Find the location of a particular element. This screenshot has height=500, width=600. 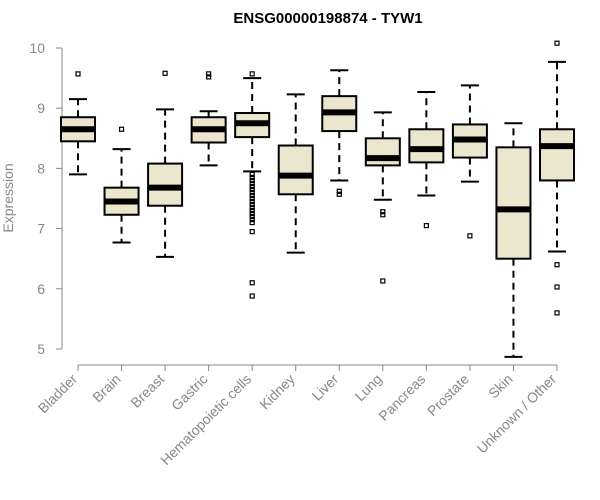

x-tick-label: Gastric is located at coordinates (189, 392).